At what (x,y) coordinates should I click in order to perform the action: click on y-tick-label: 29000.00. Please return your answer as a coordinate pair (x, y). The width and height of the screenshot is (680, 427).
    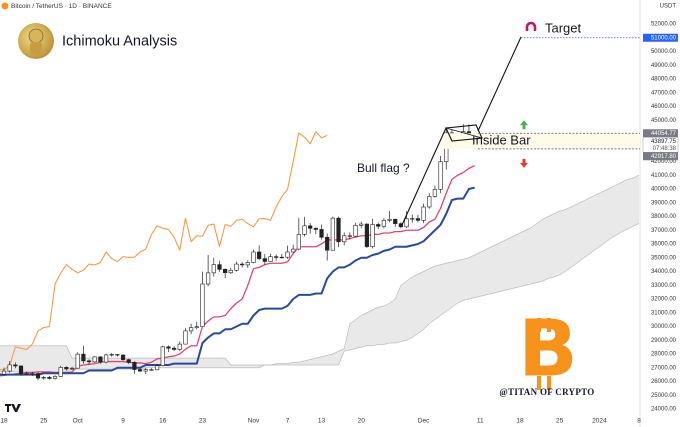
    Looking at the image, I should click on (664, 341).